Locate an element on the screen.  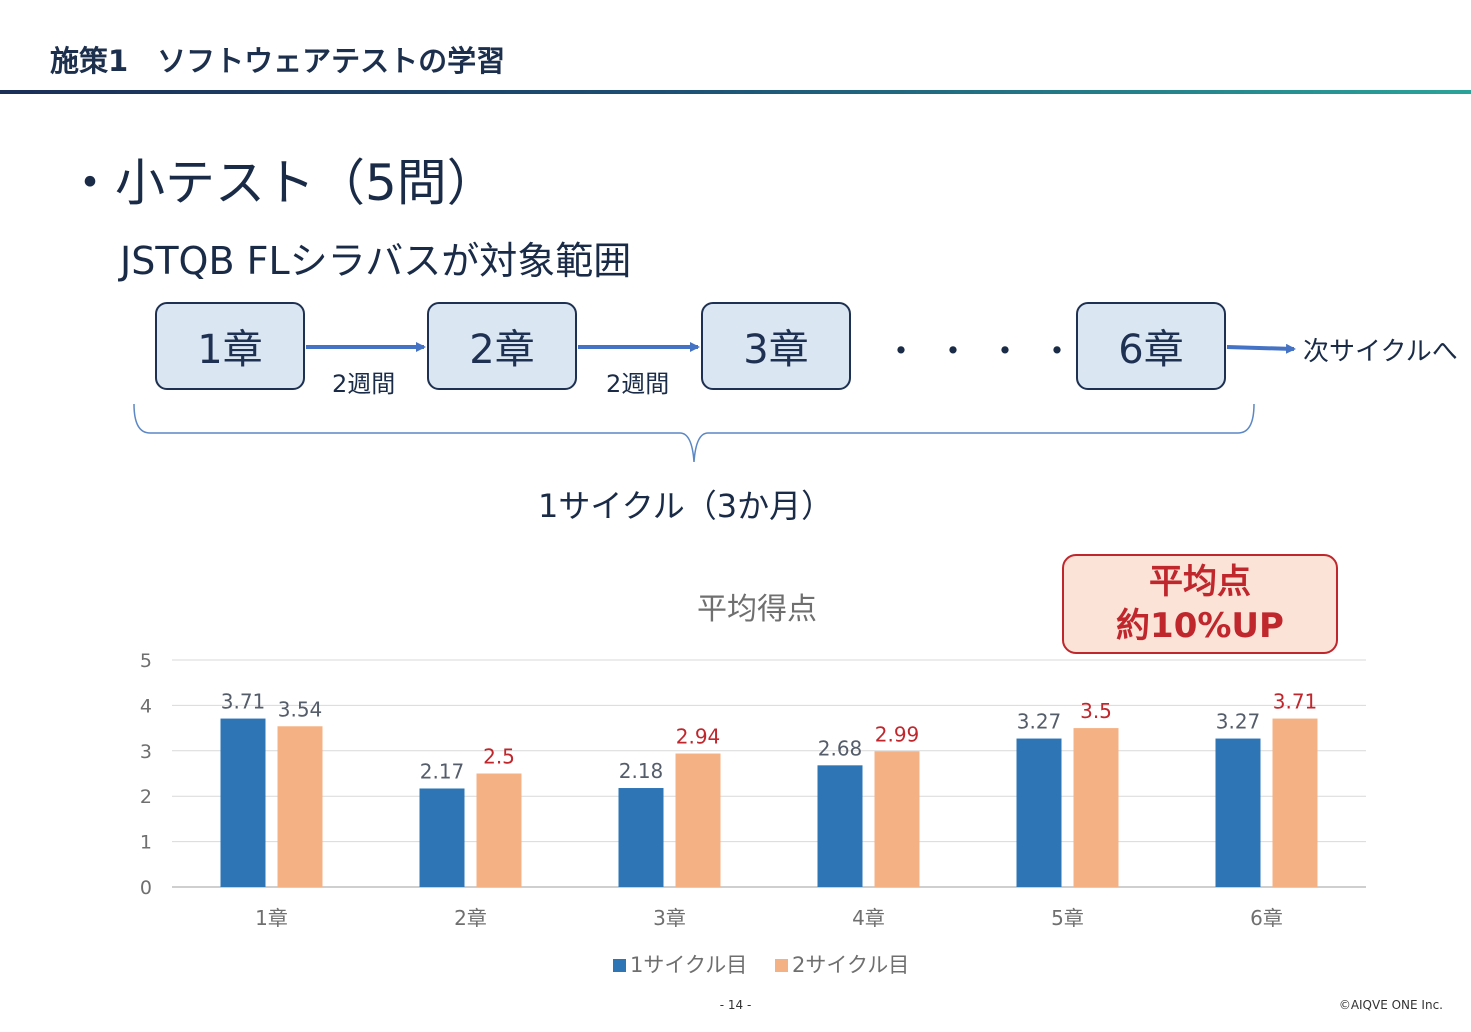
data-label-2-6: 3.71 is located at coordinates (1295, 702).